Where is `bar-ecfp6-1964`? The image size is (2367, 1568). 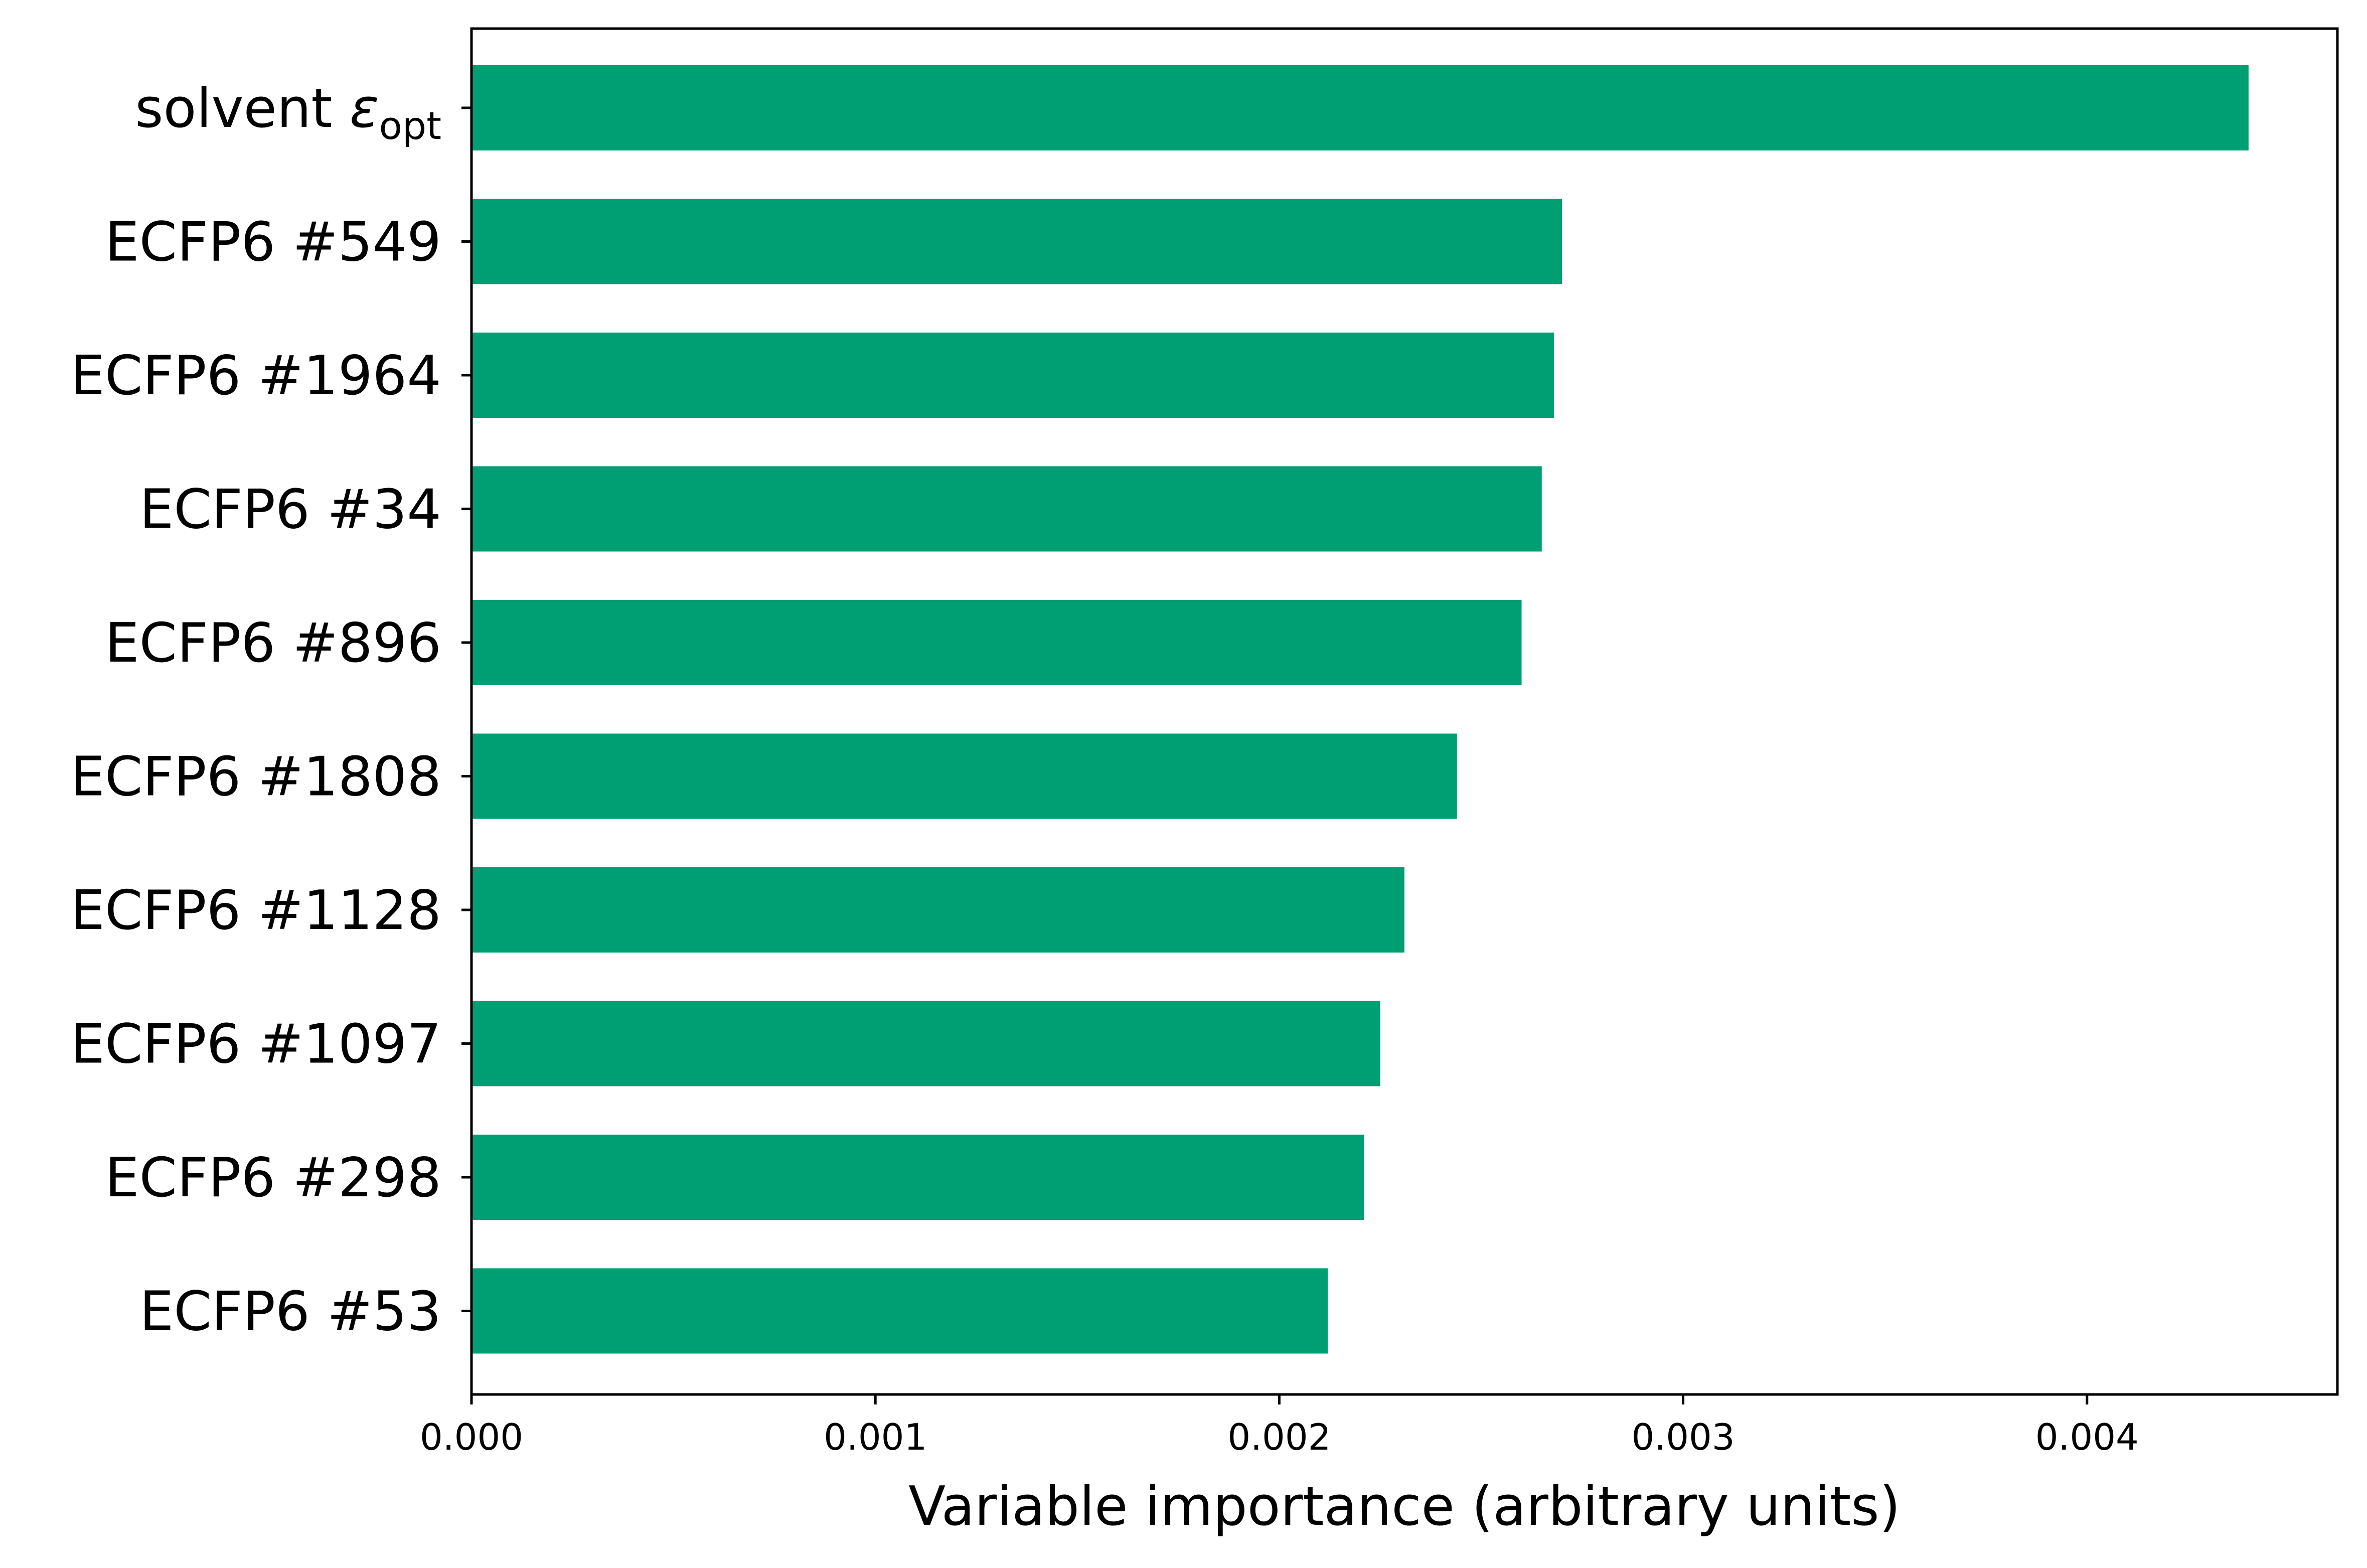
bar-ecfp6-1964 is located at coordinates (1012, 376).